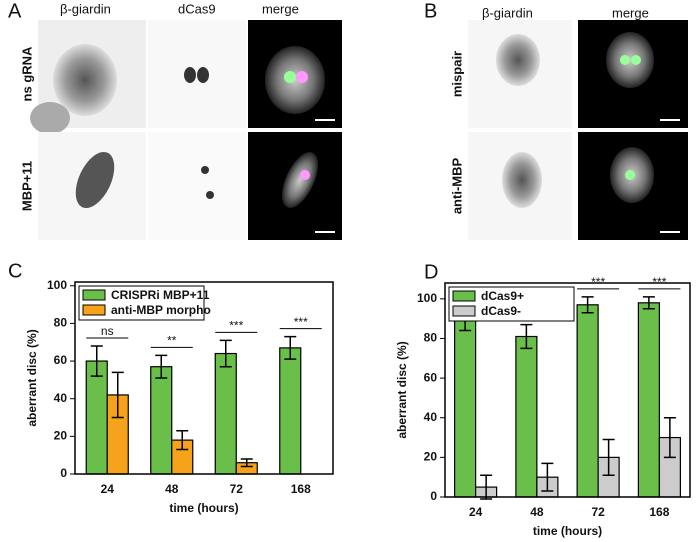  I want to click on legend-label: CRISPRi MBP+11, so click(160, 295).